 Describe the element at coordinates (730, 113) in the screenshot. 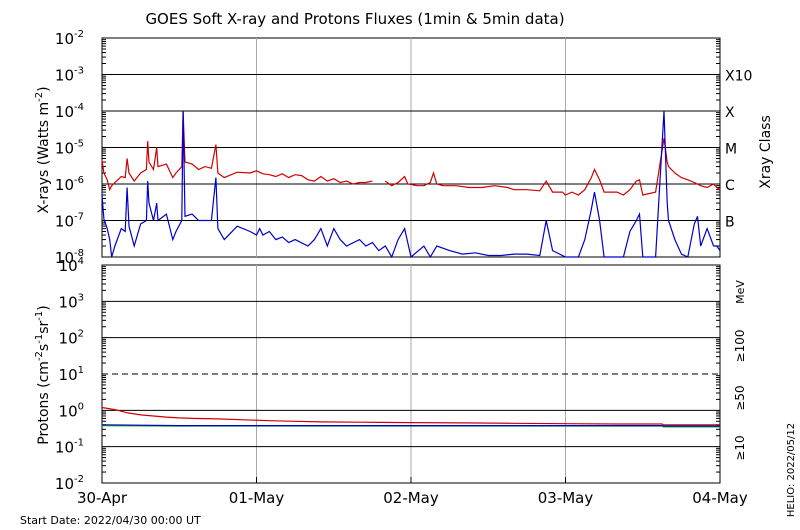

I see `xray-class-label: X` at that location.